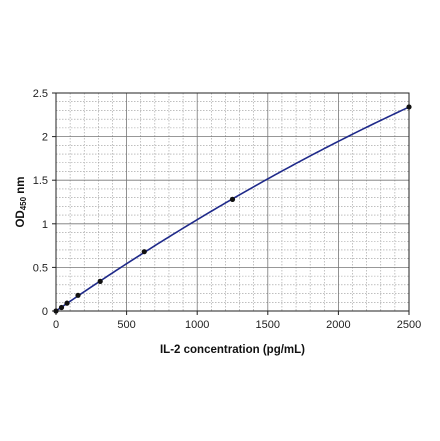 The height and width of the screenshot is (441, 440). Describe the element at coordinates (237, 321) in the screenshot. I see `x-axis-ticks: 0 500 1000 1500 2000 2500` at that location.